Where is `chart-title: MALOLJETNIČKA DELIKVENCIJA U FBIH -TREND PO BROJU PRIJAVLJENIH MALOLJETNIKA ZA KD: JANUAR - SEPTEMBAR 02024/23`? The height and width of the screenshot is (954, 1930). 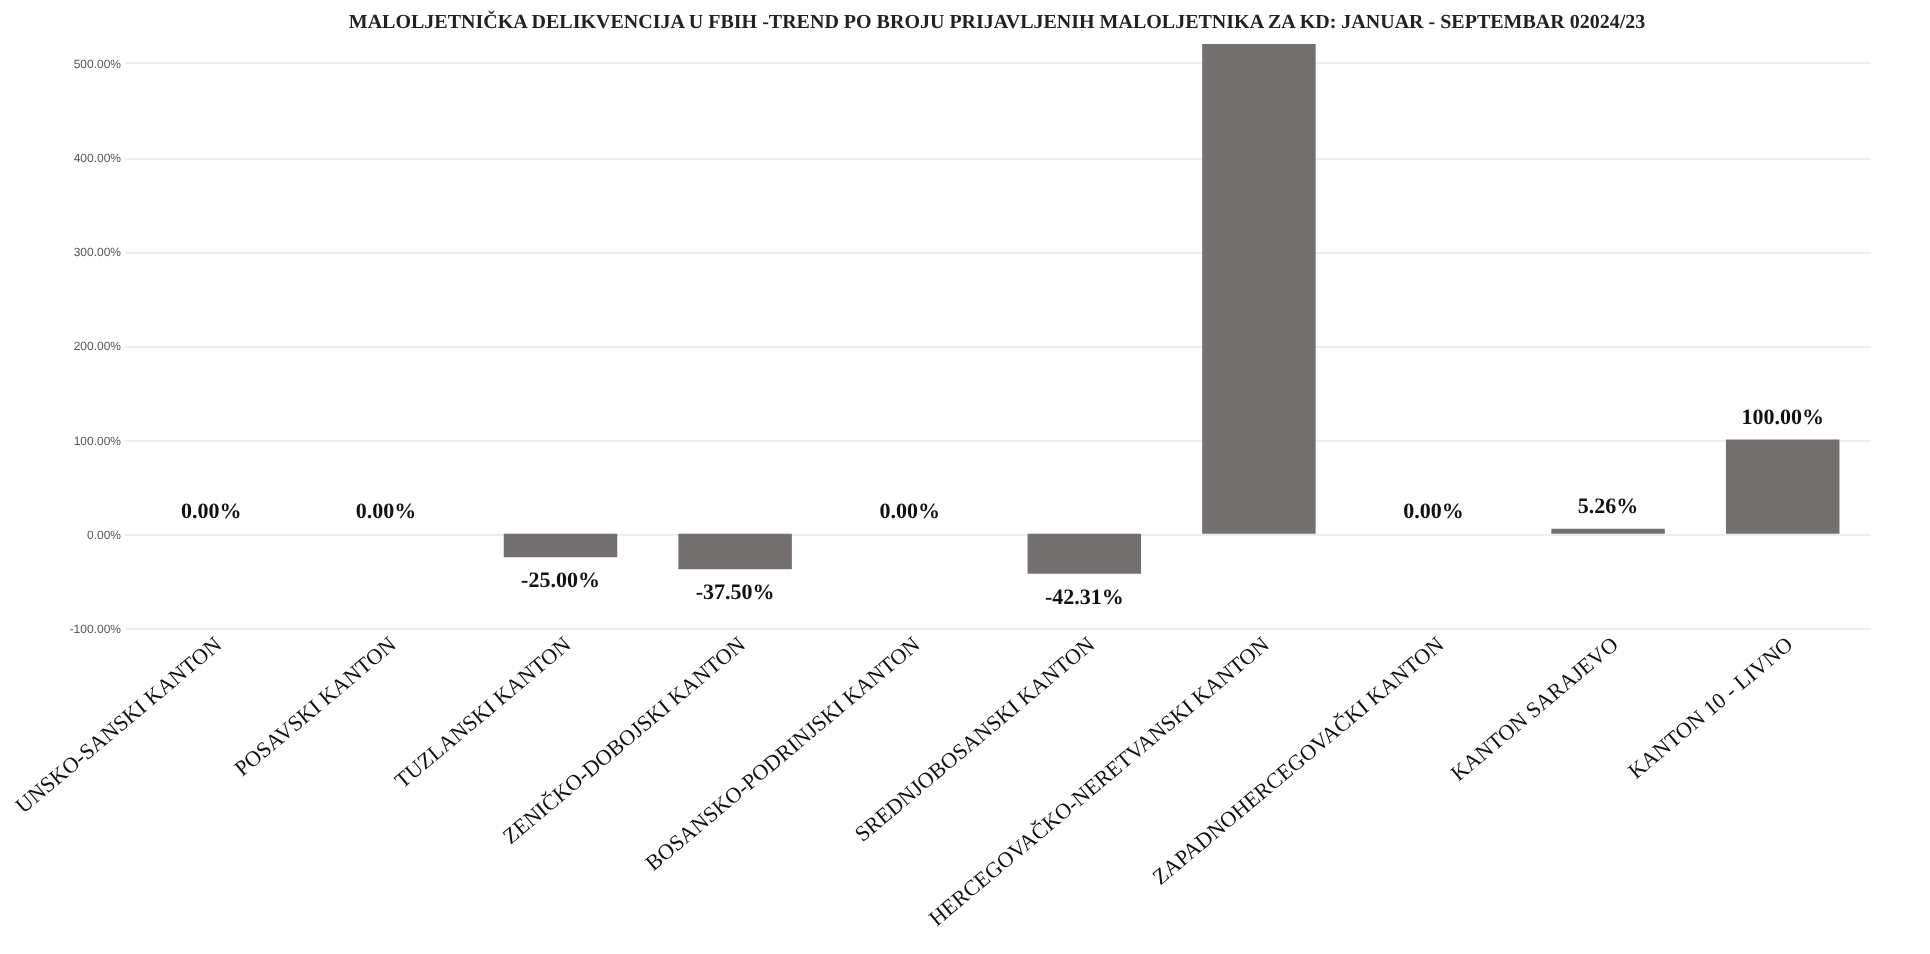
chart-title: MALOLJETNIČKA DELIKVENCIJA U FBIH -TREND PO BROJU PRIJAVLJENIH MALOLJETNIKA ZA KD: JANUAR - SEPTEMBAR 02024/23 is located at coordinates (997, 22).